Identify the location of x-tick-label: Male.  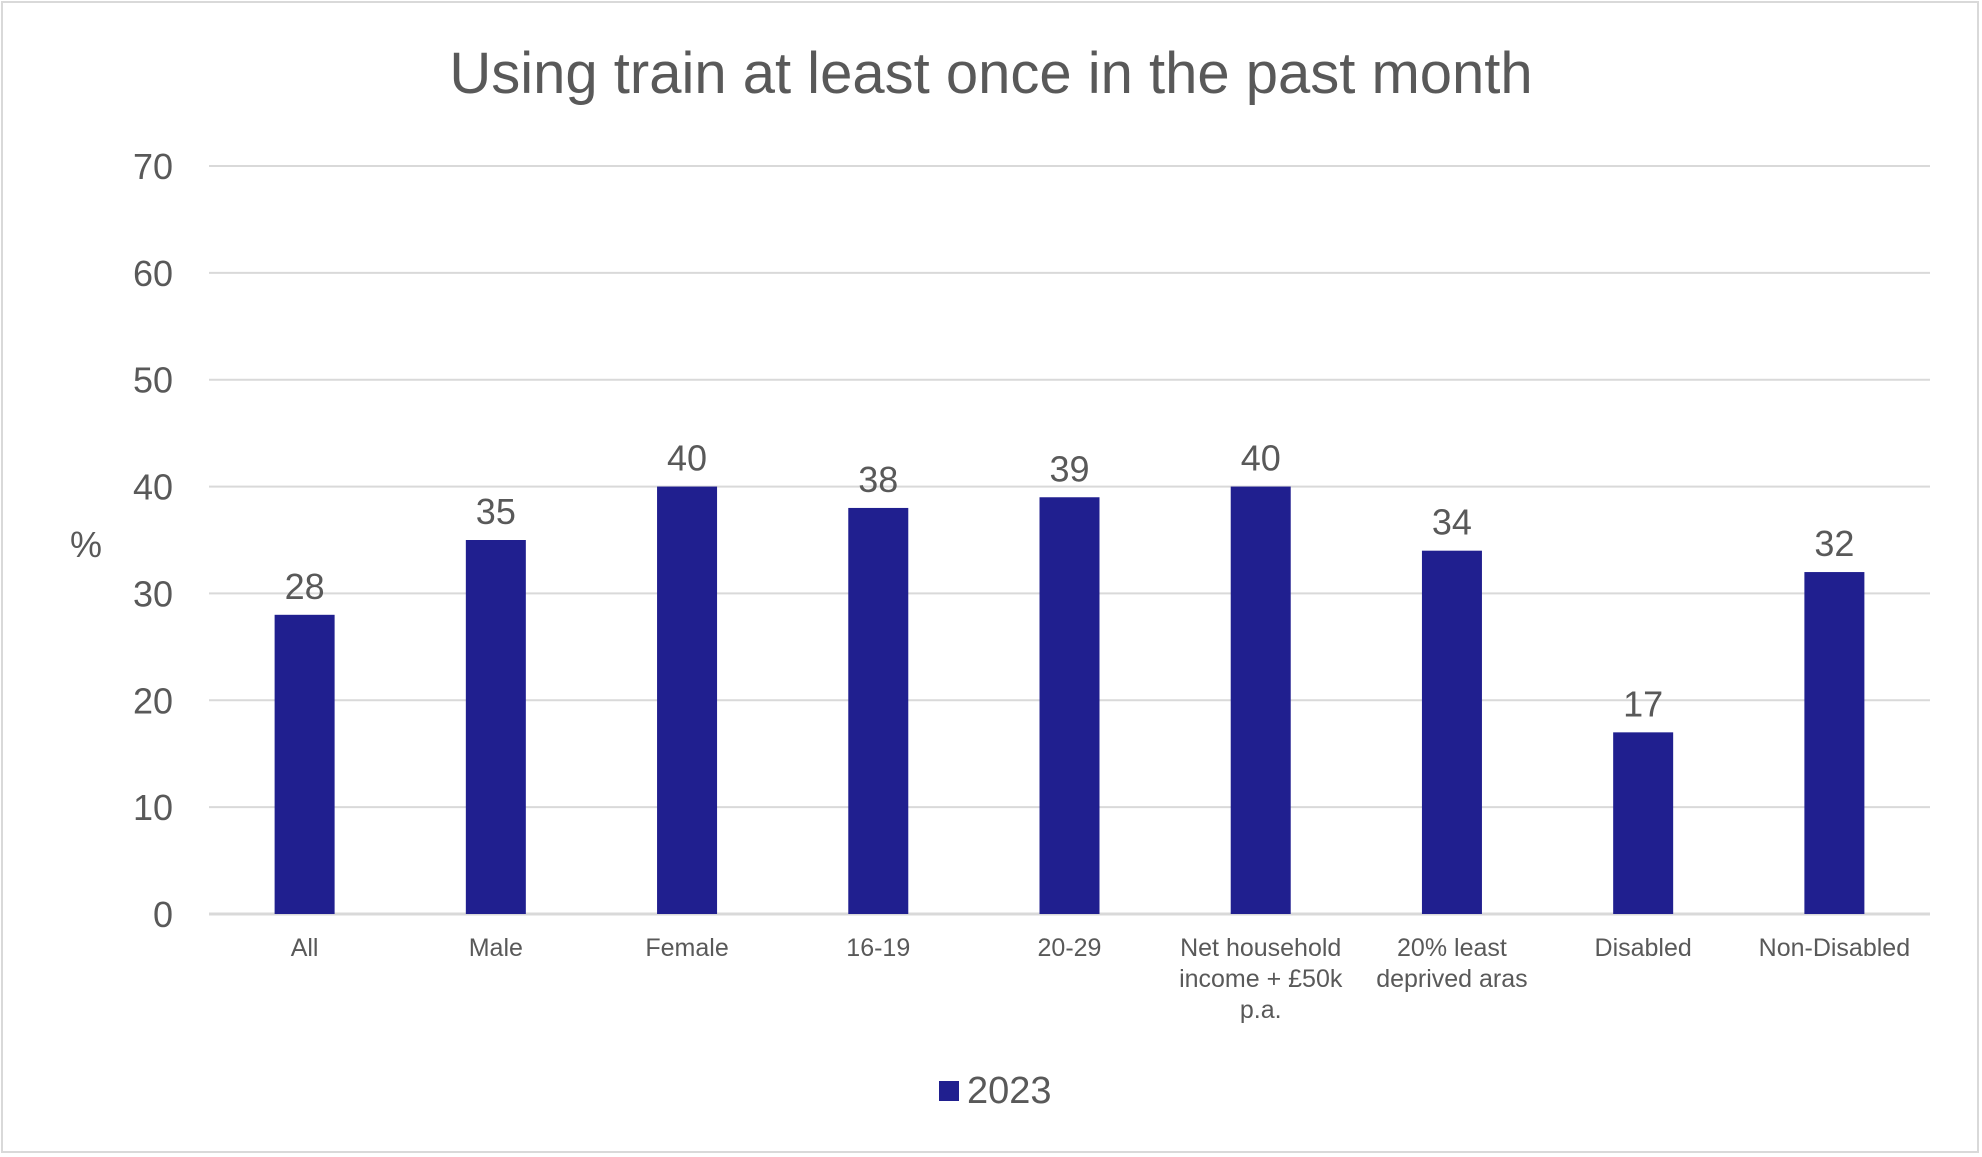
(496, 948).